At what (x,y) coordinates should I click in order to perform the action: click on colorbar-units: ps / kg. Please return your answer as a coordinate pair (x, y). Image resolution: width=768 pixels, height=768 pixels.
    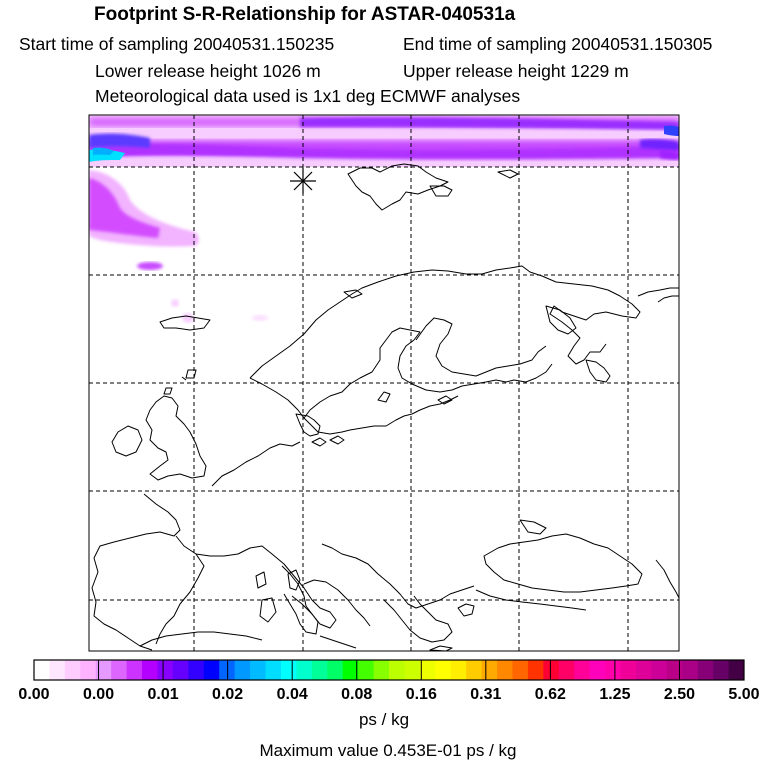
    Looking at the image, I should click on (384, 719).